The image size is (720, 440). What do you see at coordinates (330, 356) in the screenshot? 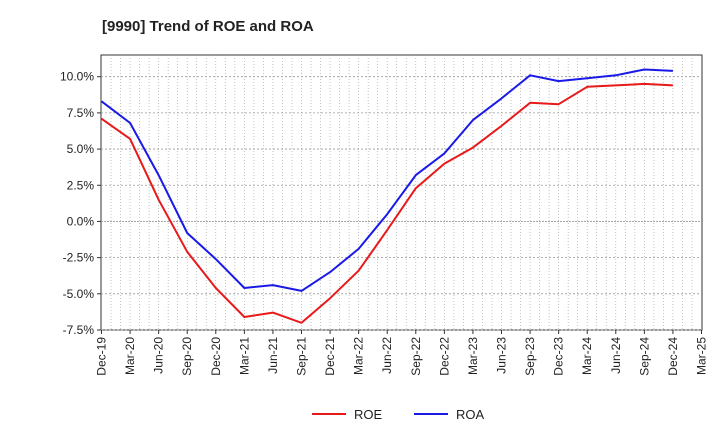
I see `x-tick-label: Dec-21` at bounding box center [330, 356].